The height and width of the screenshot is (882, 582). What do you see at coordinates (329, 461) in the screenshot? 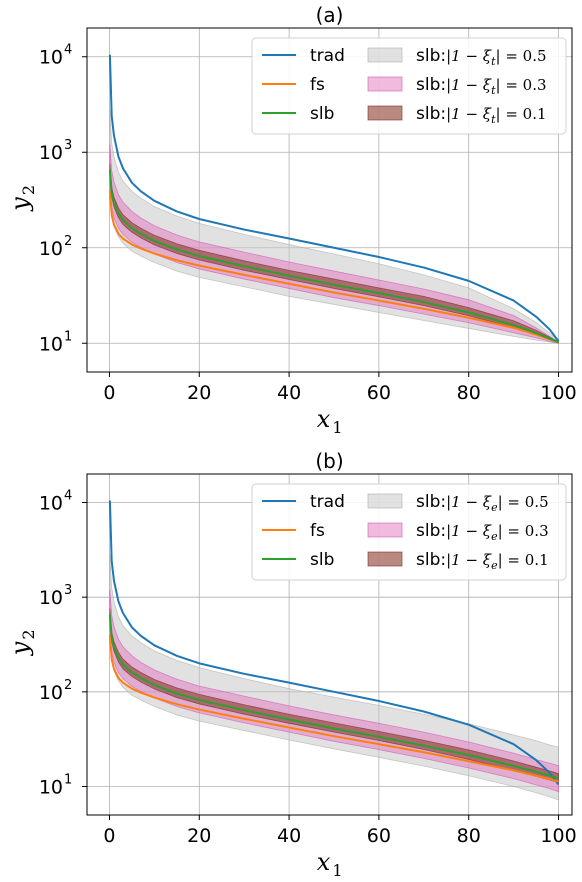
I see `chart-title: (b)` at bounding box center [329, 461].